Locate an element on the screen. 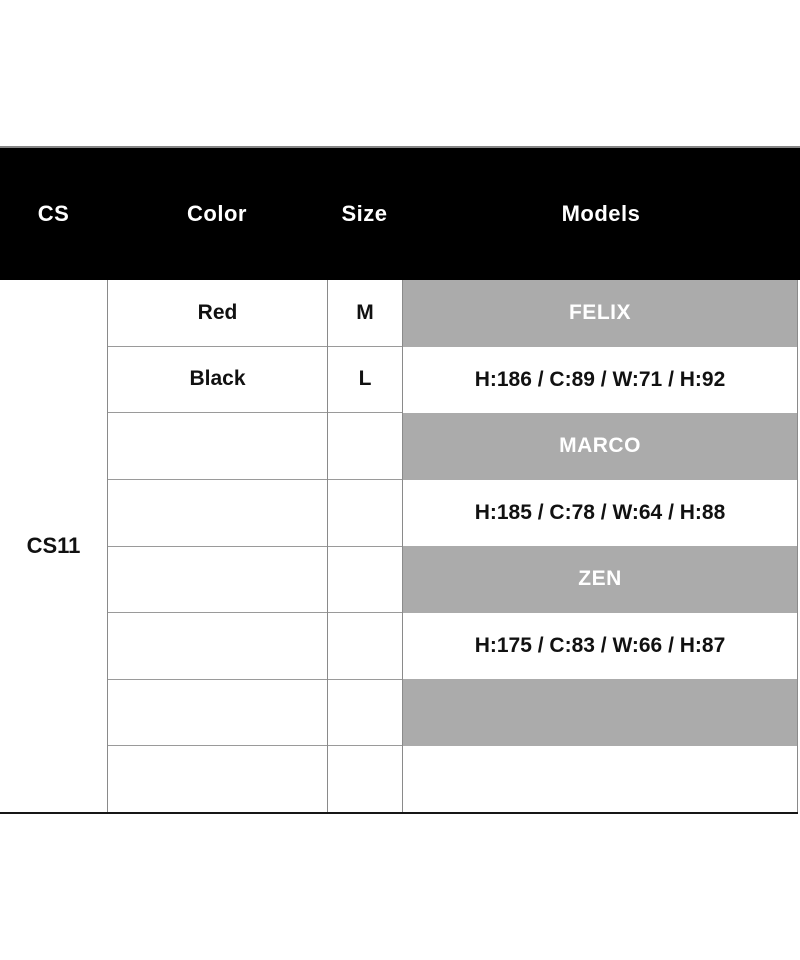 This screenshot has height=960, width=800. table-header-row: CS Color Size Models is located at coordinates (400, 213).